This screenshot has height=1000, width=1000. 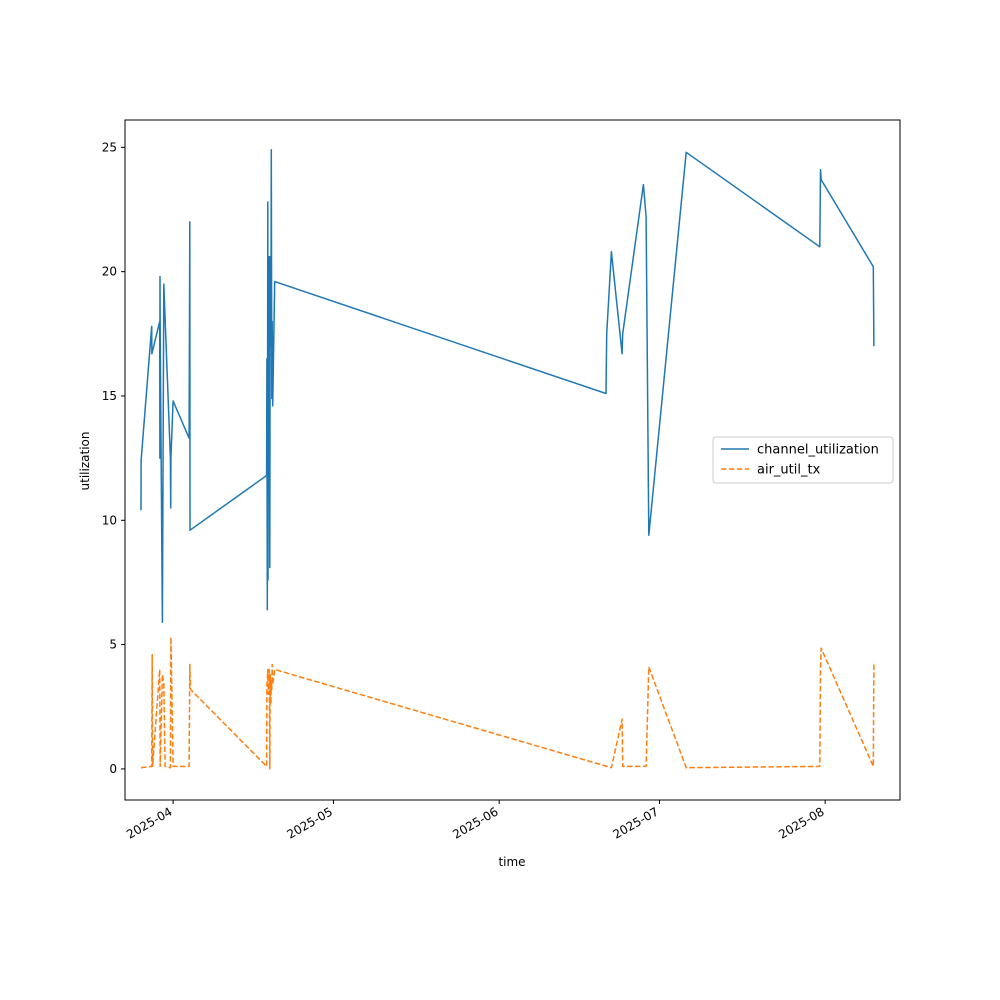 What do you see at coordinates (149, 822) in the screenshot?
I see `x-tick-label: 2025-04` at bounding box center [149, 822].